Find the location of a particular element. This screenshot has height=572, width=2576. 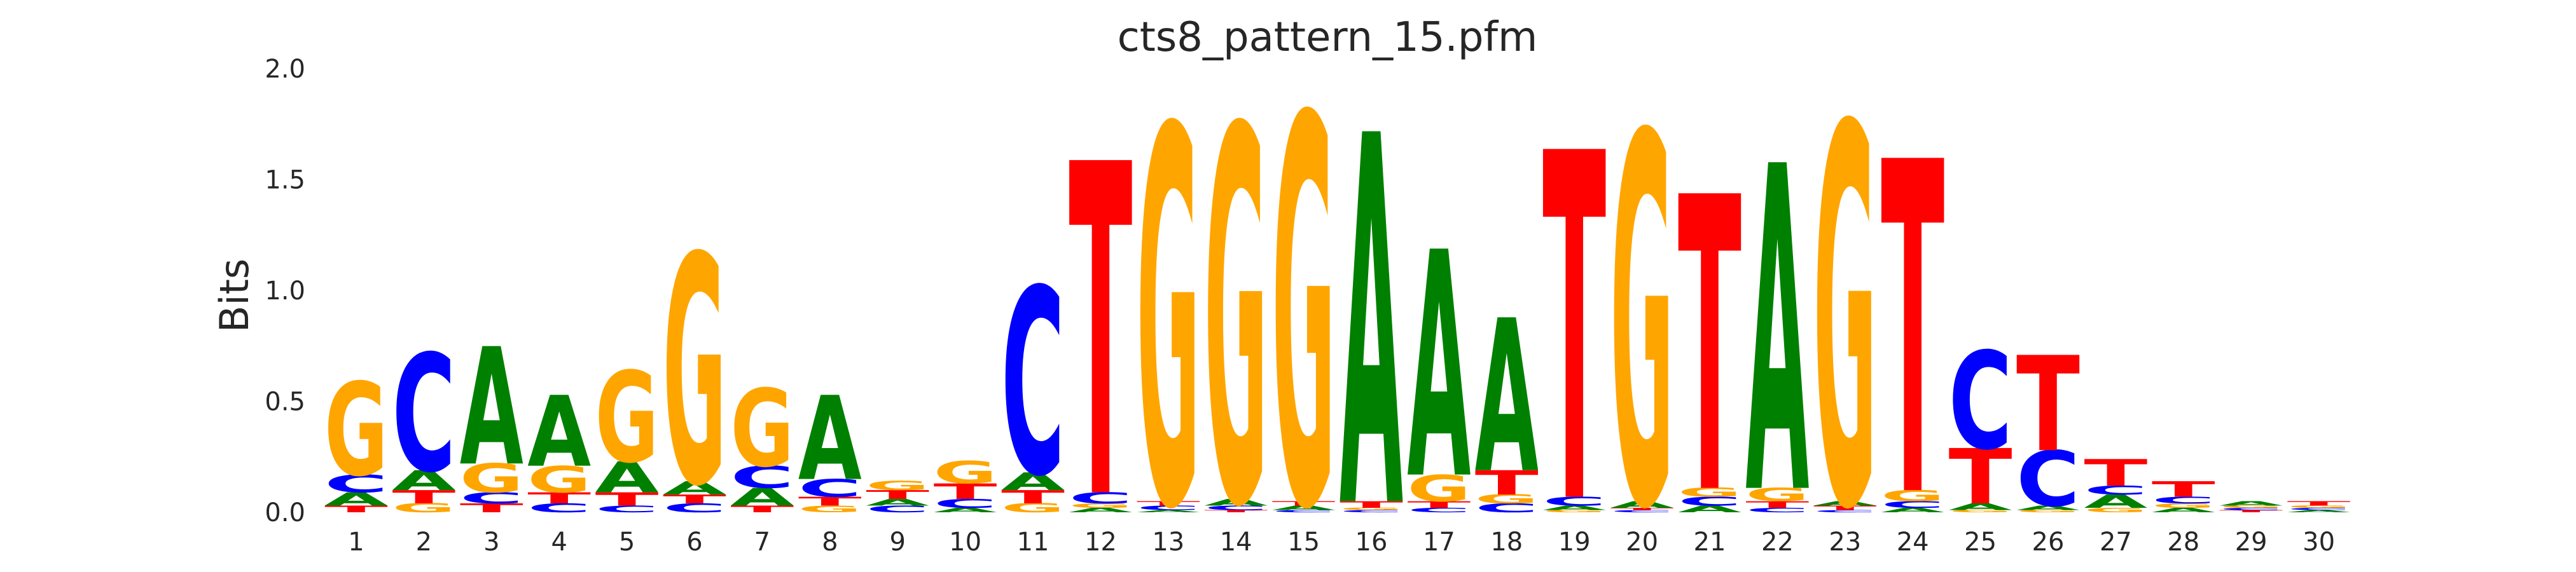

chart-title: cts8_pattern_15.pfm is located at coordinates (1328, 37).